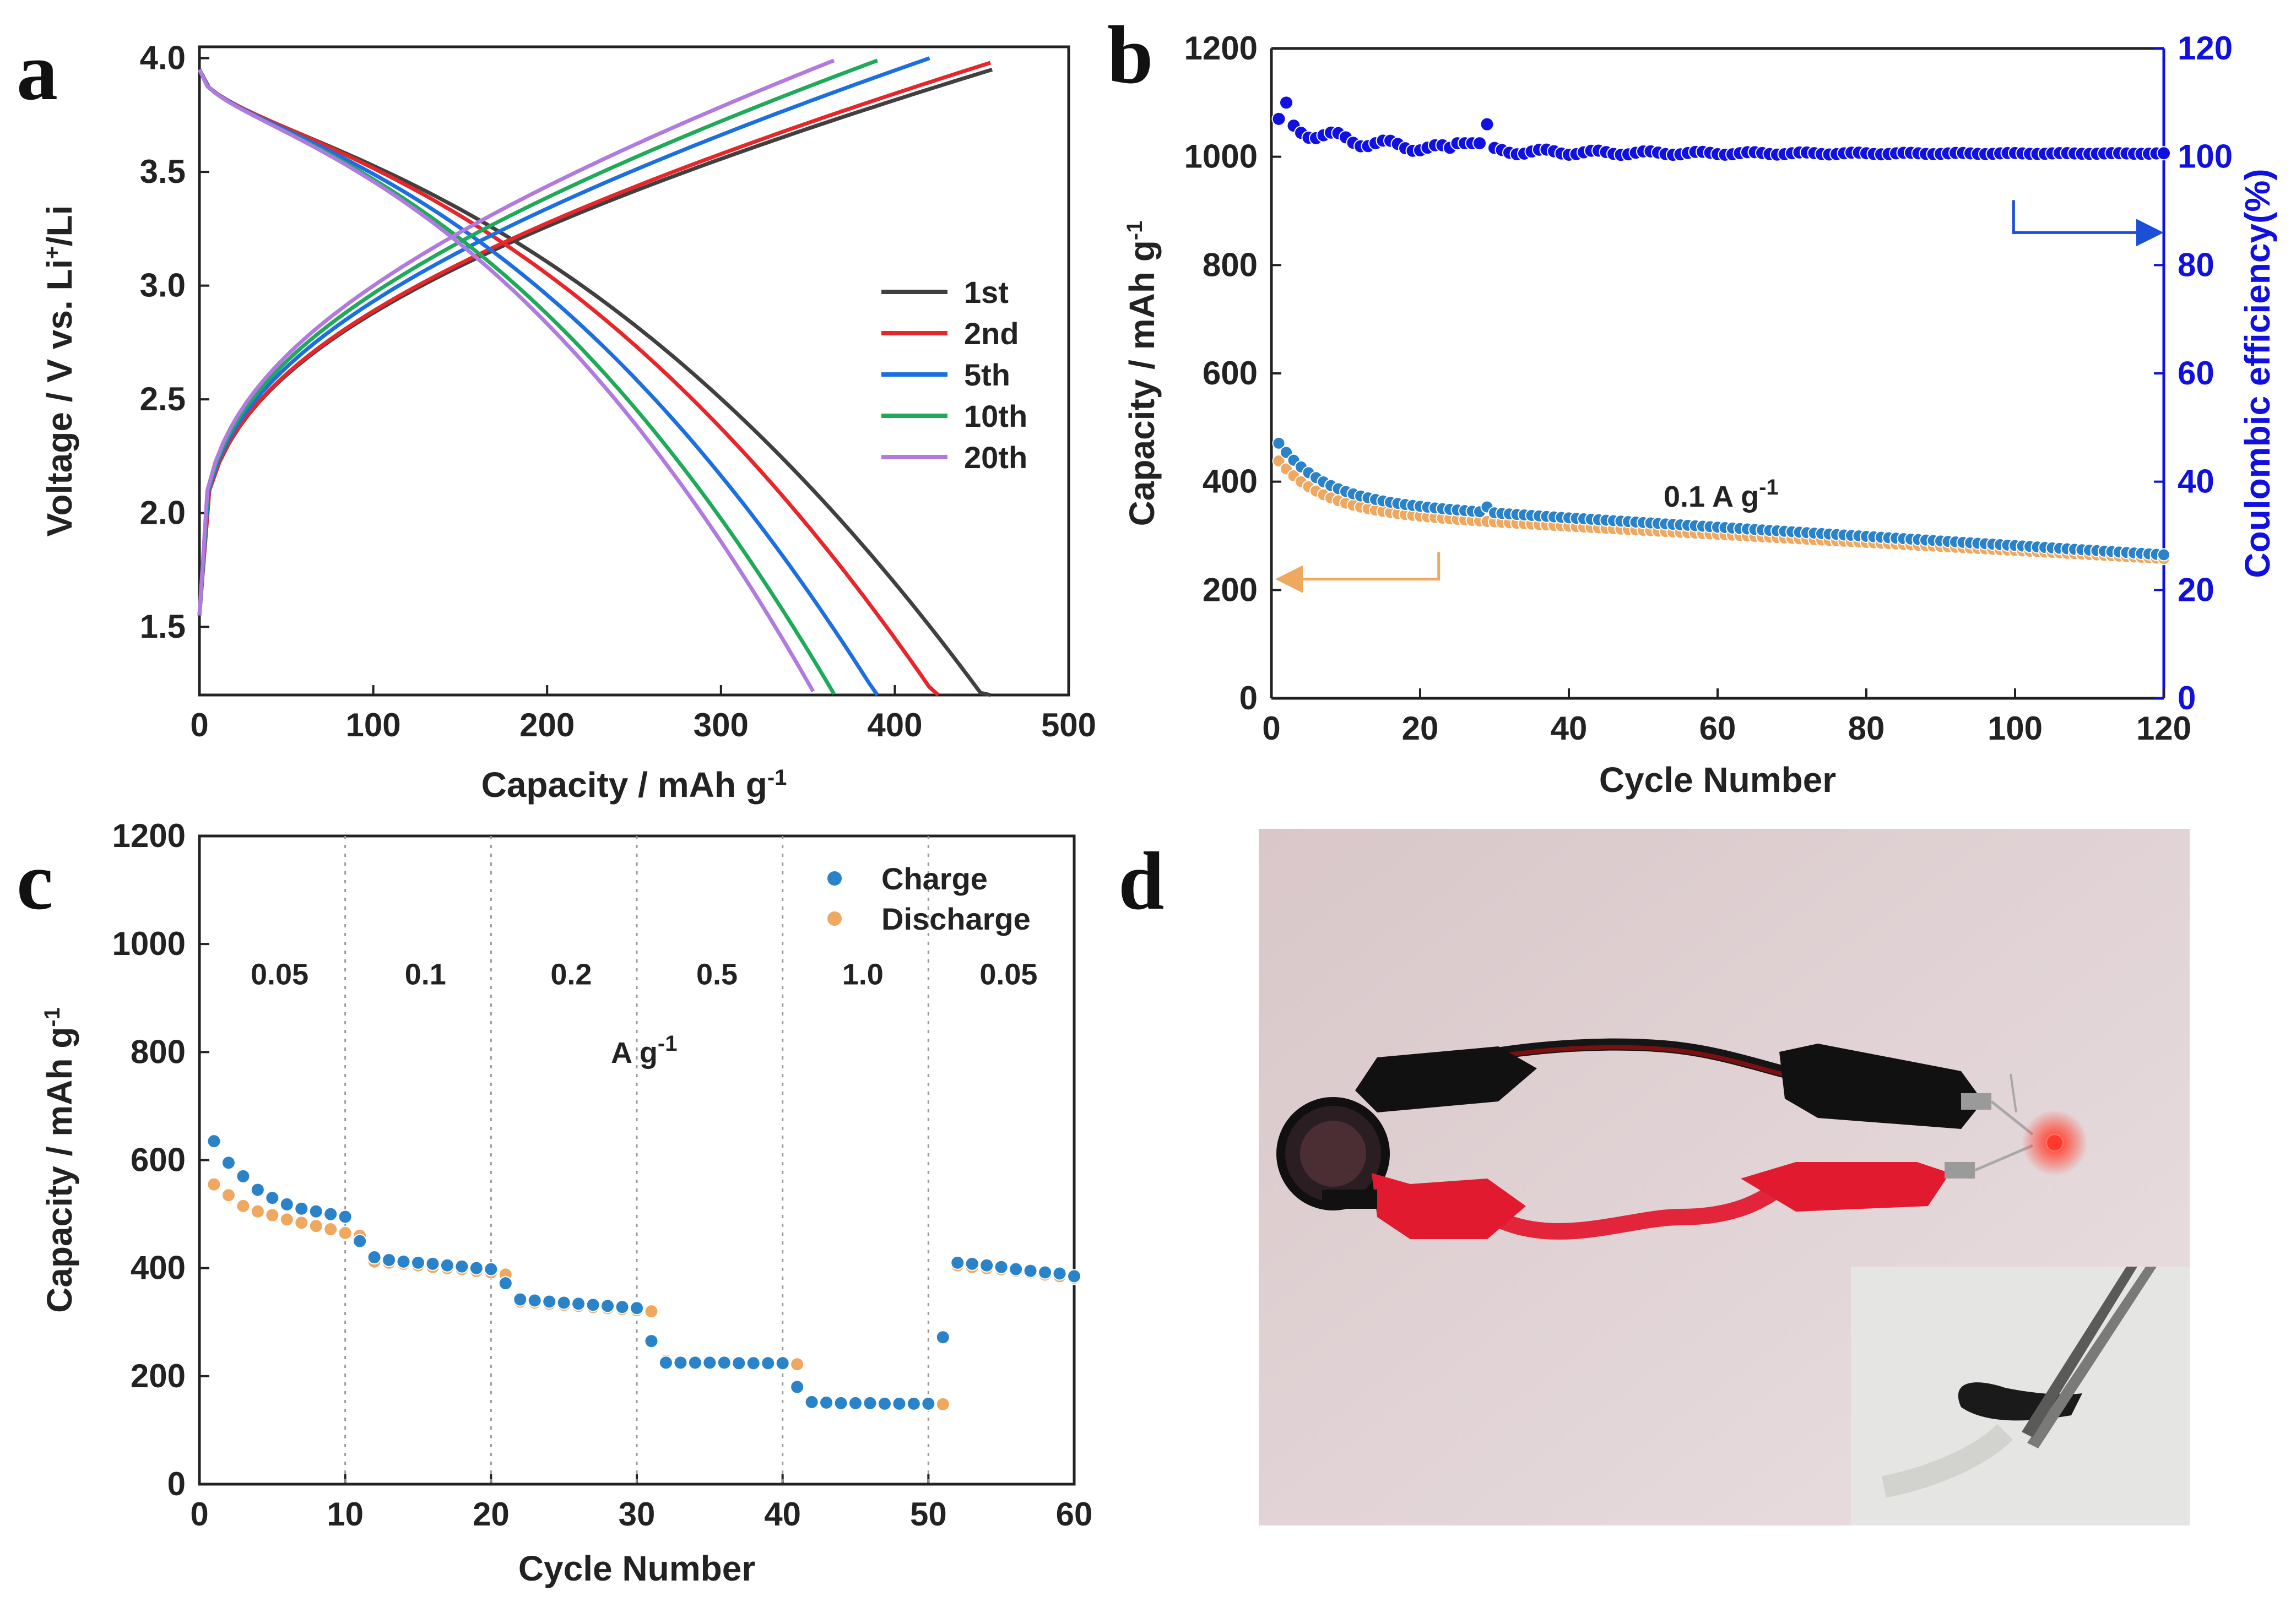 Image resolution: width=2296 pixels, height=1618 pixels. What do you see at coordinates (1230, 264) in the screenshot?
I see `y-tick-label-b: 800` at bounding box center [1230, 264].